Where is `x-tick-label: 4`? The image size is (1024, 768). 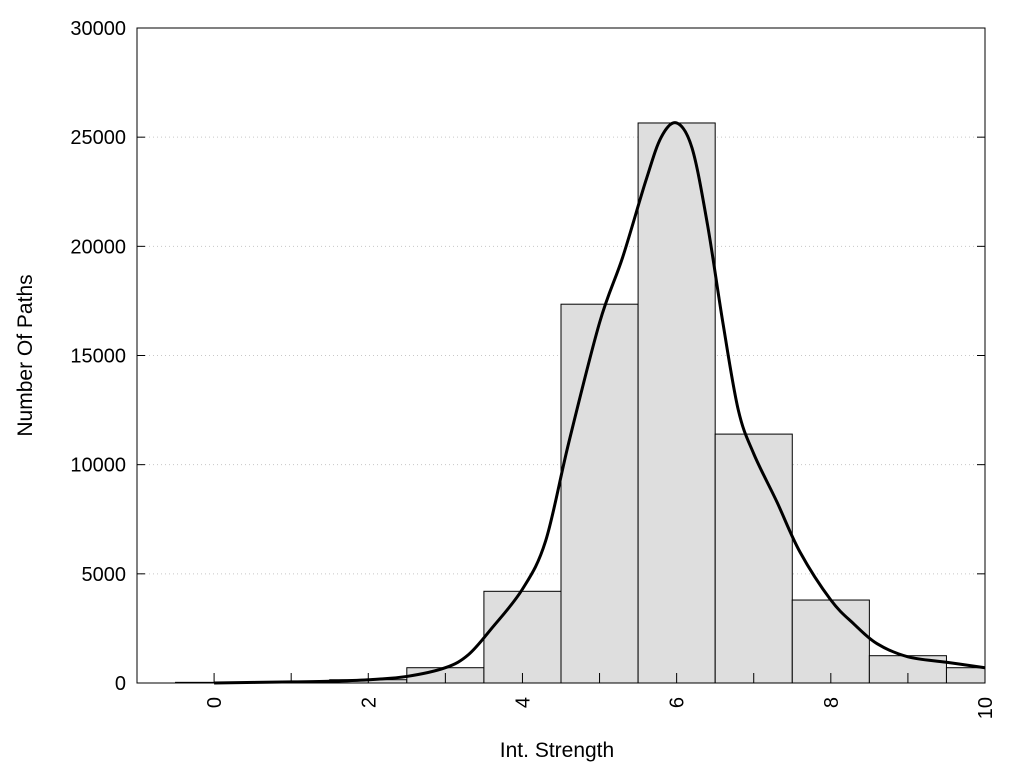
x-tick-label: 4 is located at coordinates (523, 702).